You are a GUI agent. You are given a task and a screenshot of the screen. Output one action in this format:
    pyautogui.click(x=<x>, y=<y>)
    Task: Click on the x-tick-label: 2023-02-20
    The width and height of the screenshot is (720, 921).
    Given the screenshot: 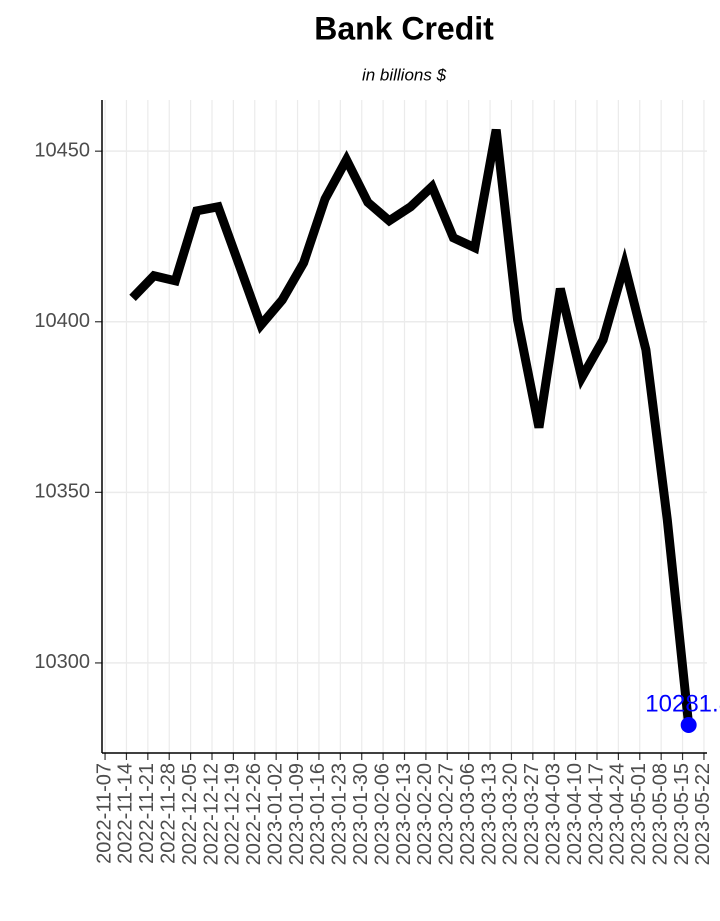 What is the action you would take?
    pyautogui.click(x=425, y=814)
    